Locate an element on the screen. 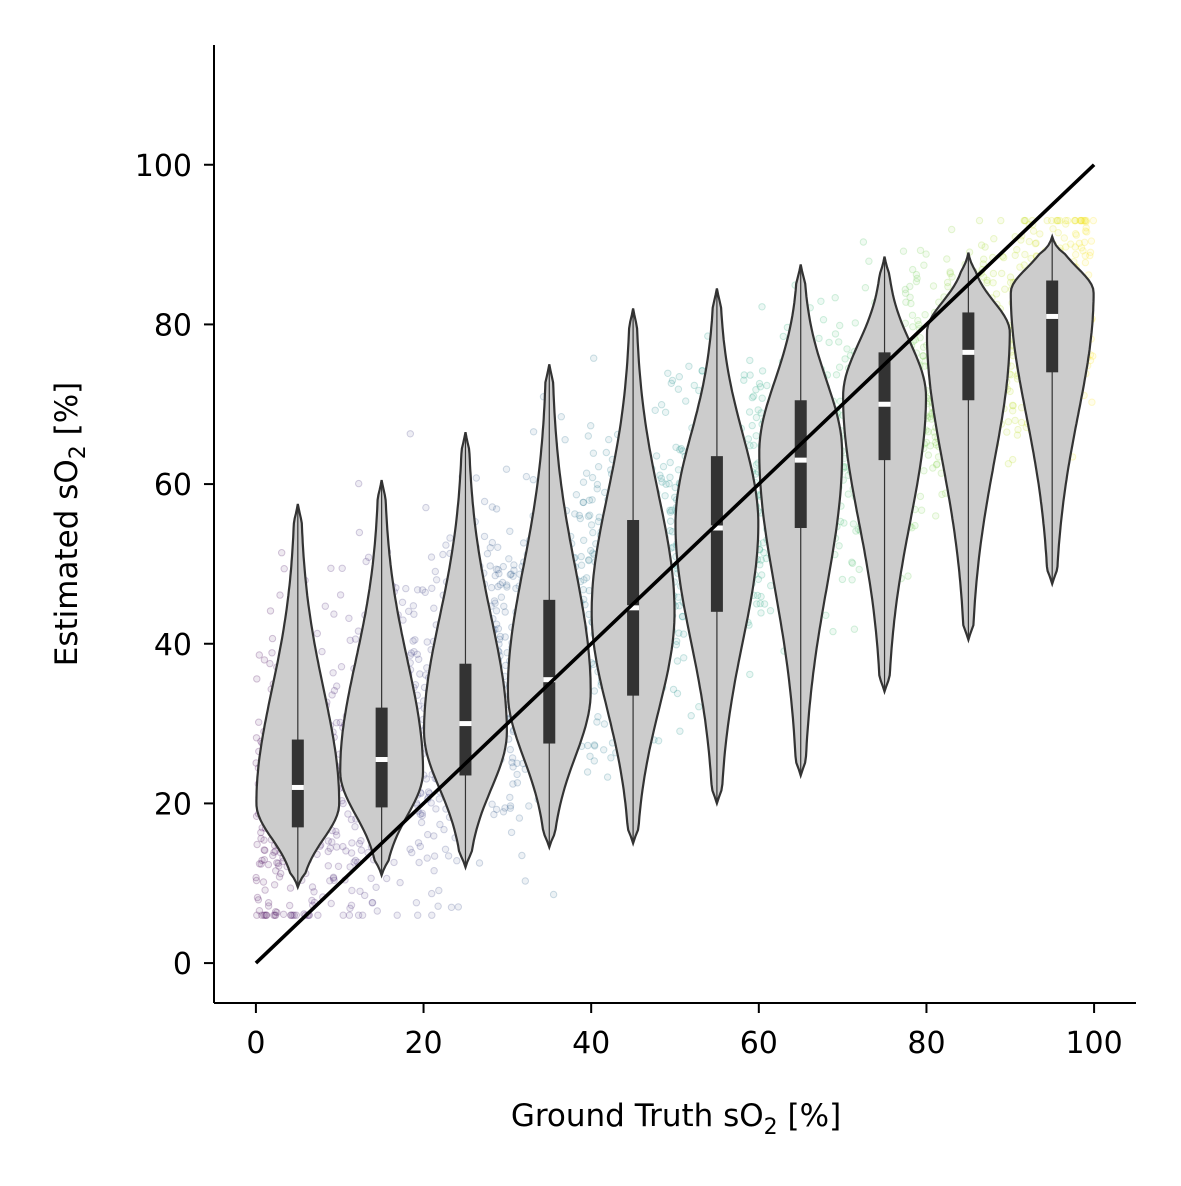 The height and width of the screenshot is (1186, 1181). x-tick-label: 100 is located at coordinates (1093, 1043).